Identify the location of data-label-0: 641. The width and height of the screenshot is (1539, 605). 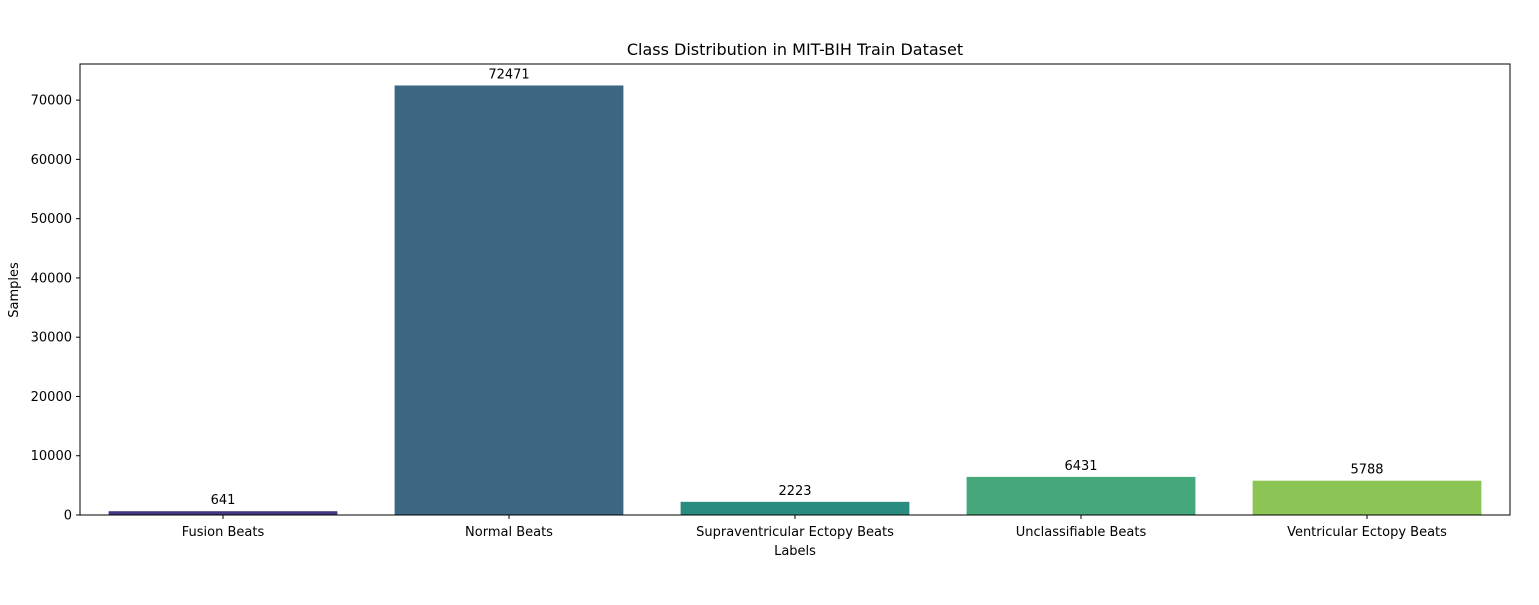
(223, 500).